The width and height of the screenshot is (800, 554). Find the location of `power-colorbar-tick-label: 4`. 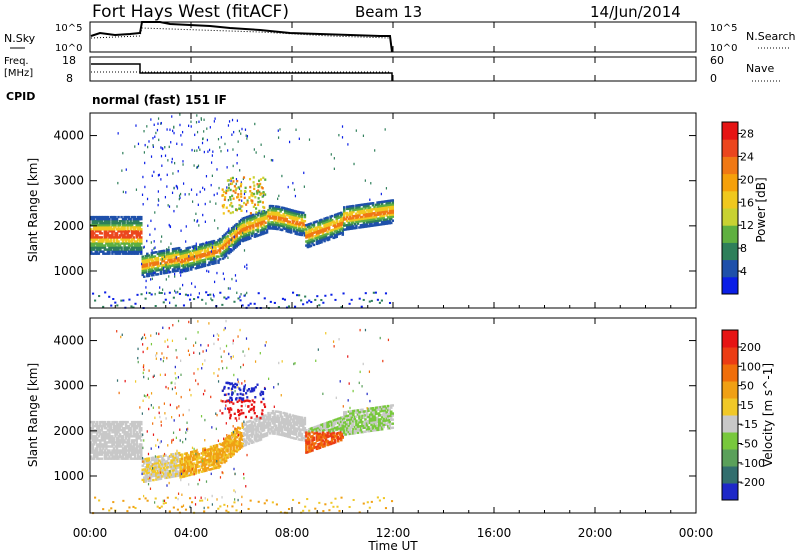

power-colorbar-tick-label: 4 is located at coordinates (743, 271).